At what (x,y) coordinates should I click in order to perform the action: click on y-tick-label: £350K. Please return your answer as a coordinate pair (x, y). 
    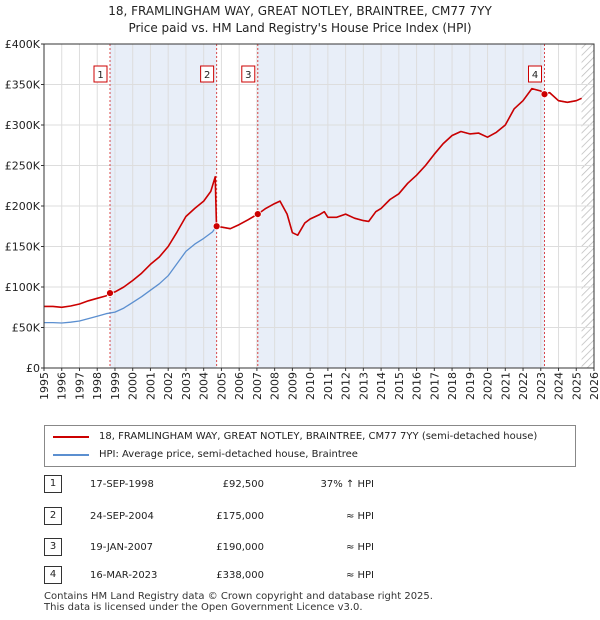
    Looking at the image, I should click on (23, 85).